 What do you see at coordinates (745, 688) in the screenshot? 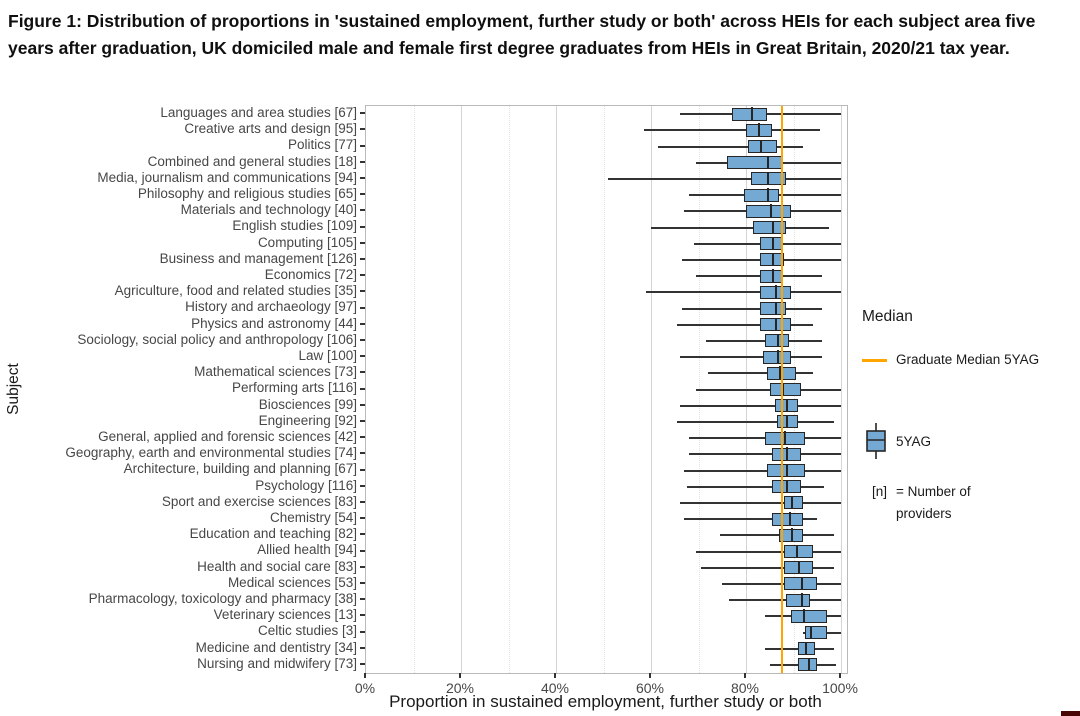
I see `x-axis-tick-label: 80%` at bounding box center [745, 688].